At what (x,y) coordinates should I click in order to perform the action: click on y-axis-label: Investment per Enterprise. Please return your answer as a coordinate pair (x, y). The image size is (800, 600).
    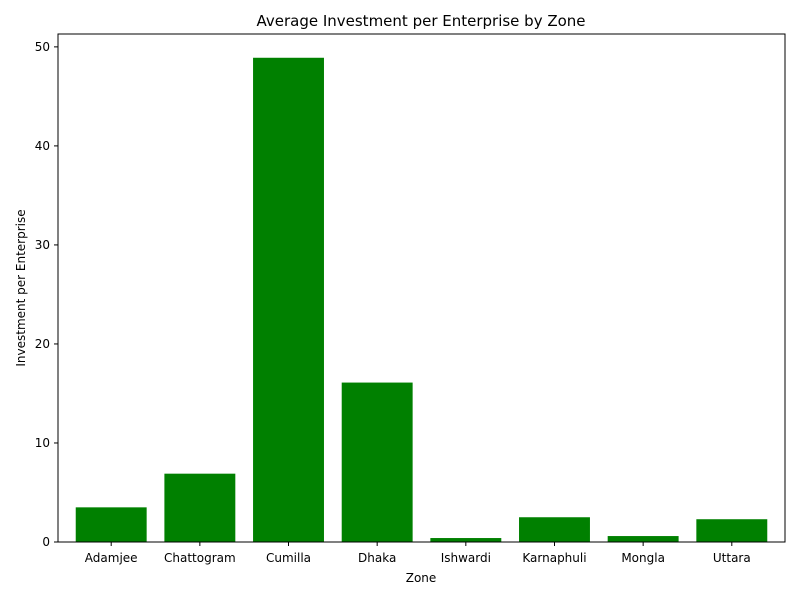
    Looking at the image, I should click on (21, 287).